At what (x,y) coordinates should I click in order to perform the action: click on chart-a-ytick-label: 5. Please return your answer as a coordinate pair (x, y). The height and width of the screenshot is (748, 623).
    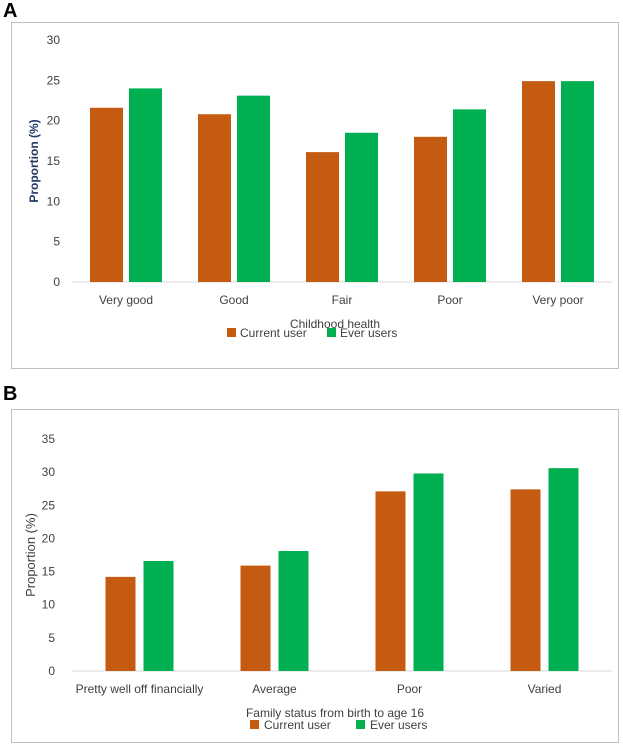
    Looking at the image, I should click on (56, 242).